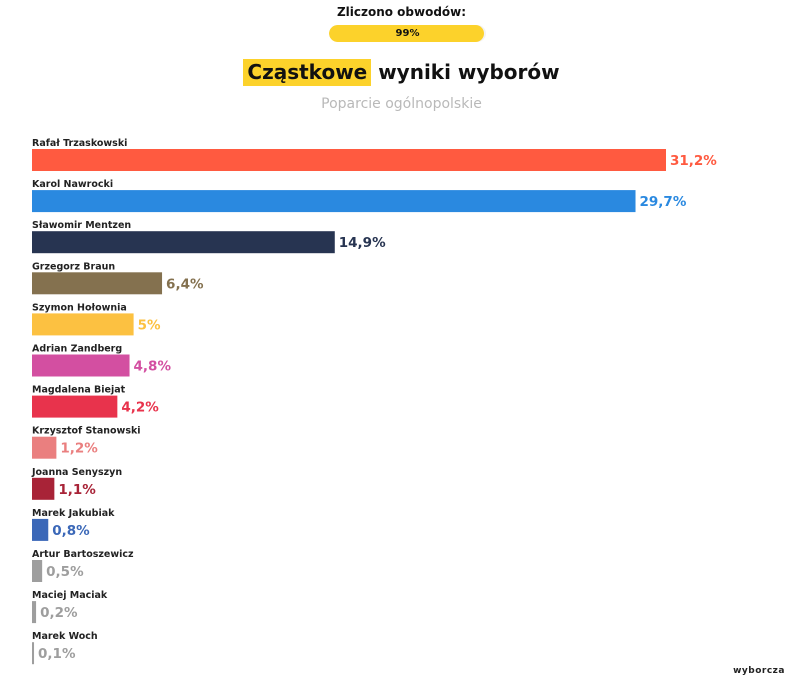 The height and width of the screenshot is (676, 803). I want to click on brand-logo: wyborcza, so click(759, 671).